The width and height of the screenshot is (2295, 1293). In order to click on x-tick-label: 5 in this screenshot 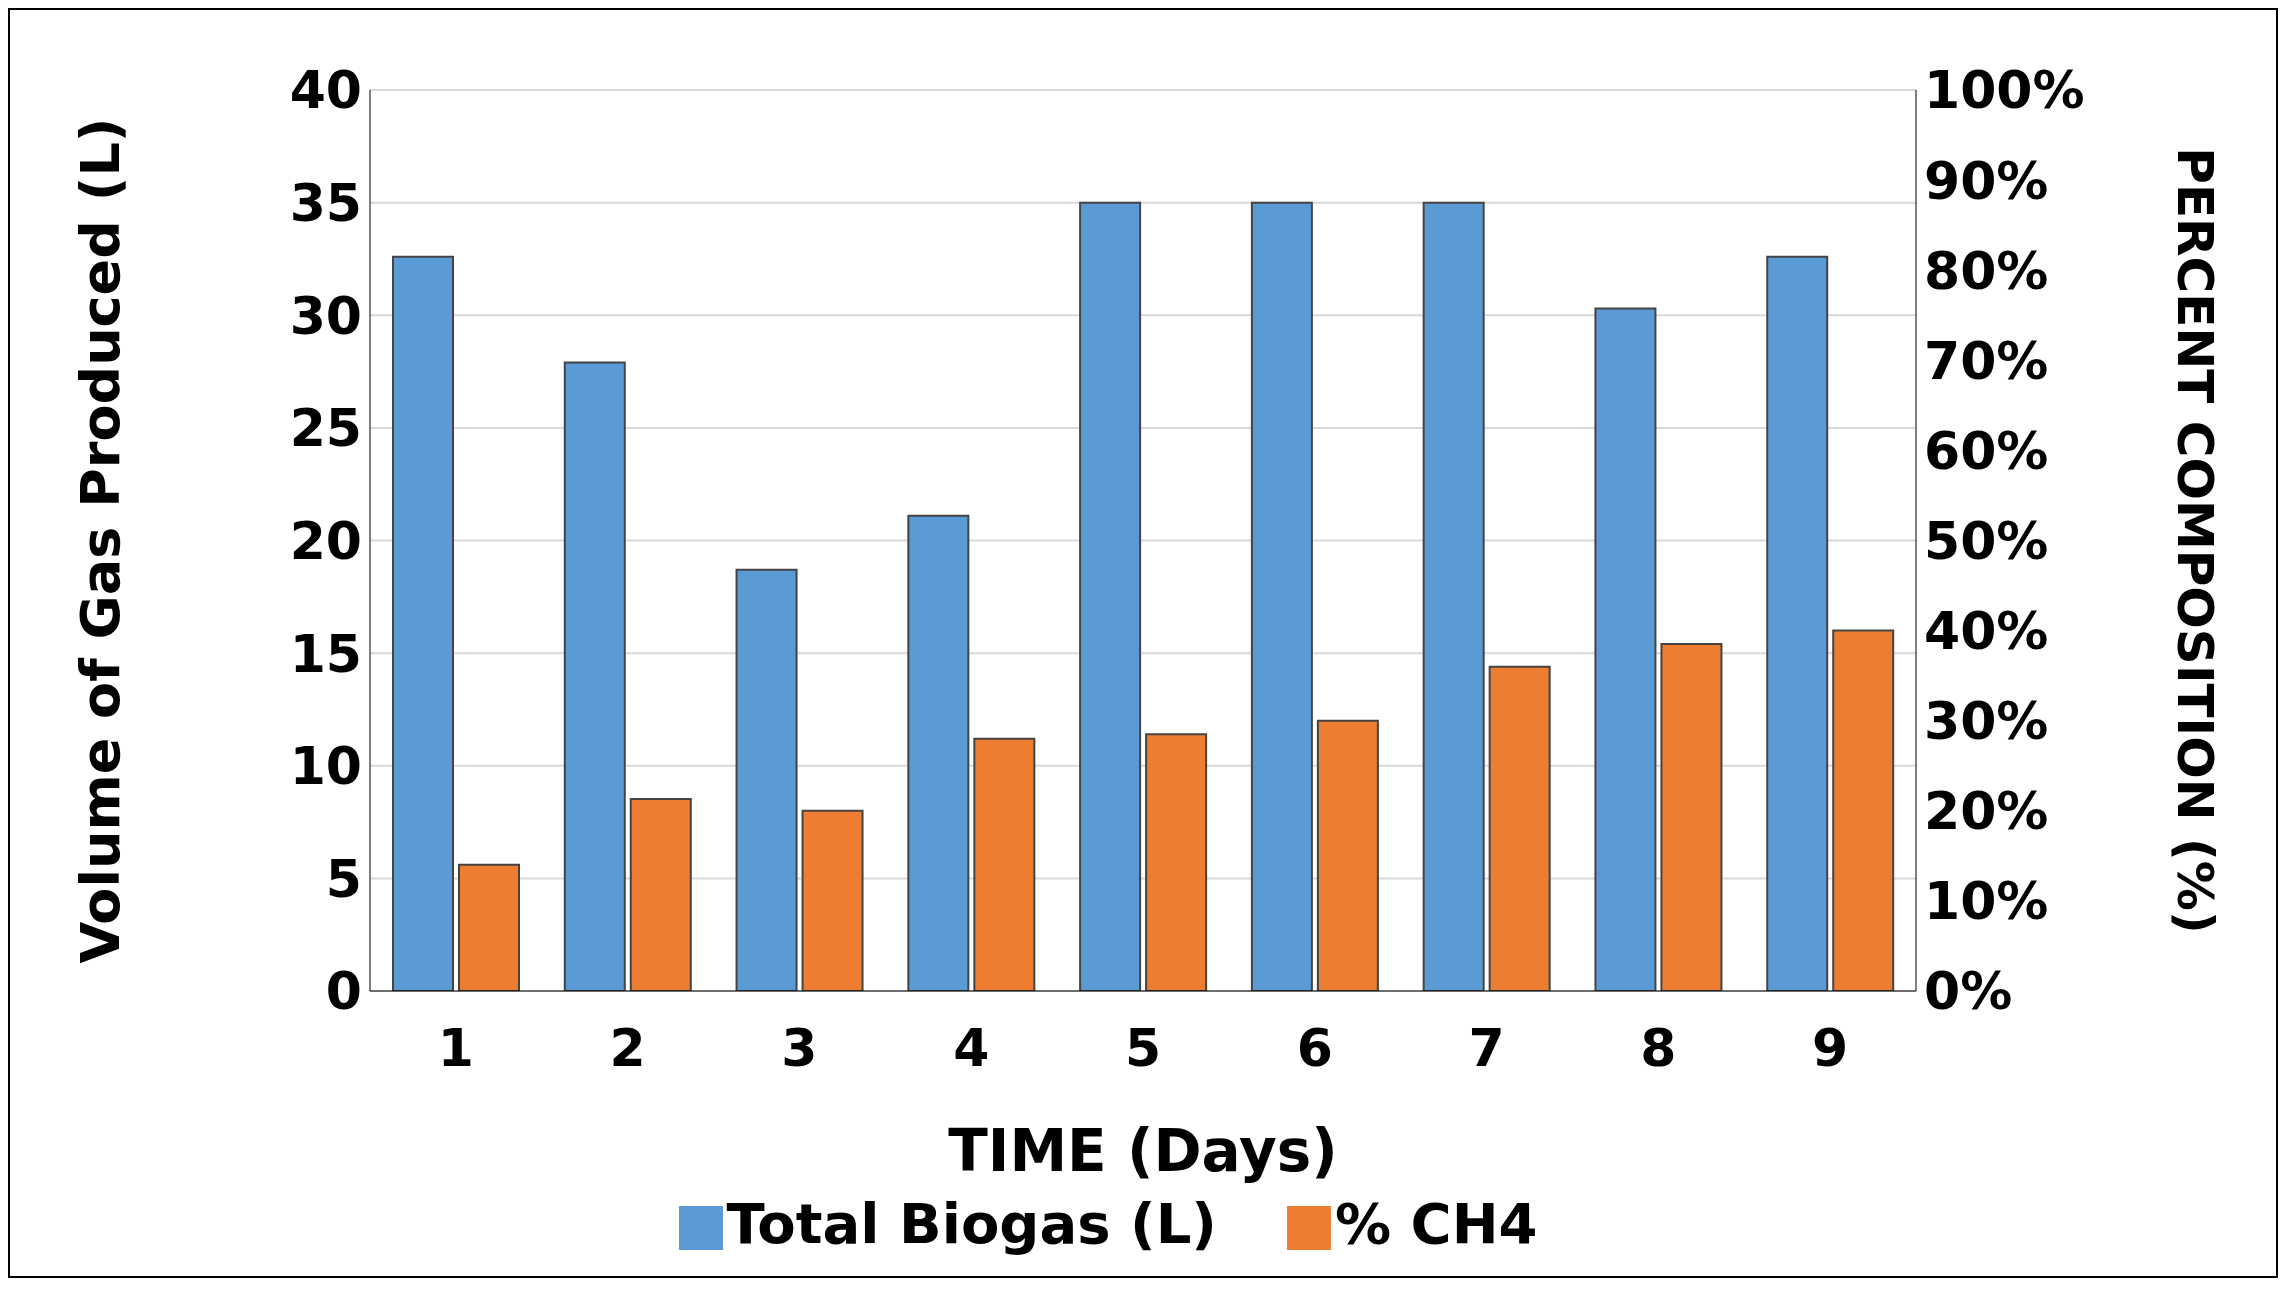, I will do `click(1143, 1047)`.